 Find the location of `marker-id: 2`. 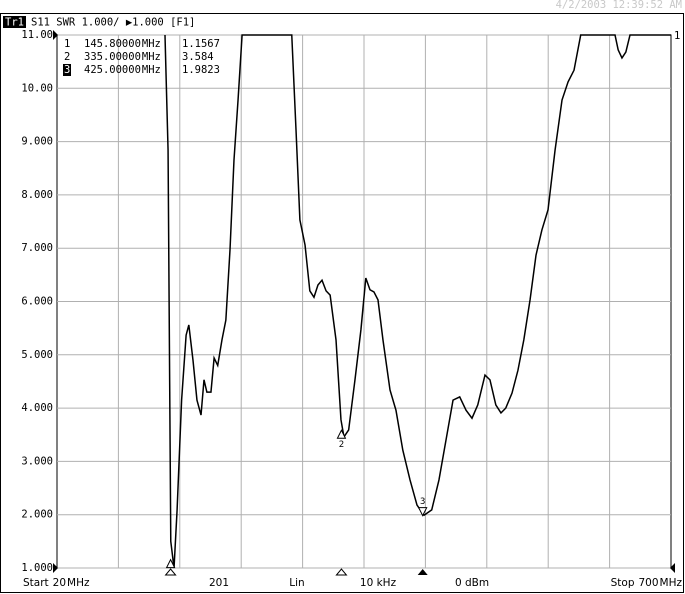

marker-id: 2 is located at coordinates (67, 57).